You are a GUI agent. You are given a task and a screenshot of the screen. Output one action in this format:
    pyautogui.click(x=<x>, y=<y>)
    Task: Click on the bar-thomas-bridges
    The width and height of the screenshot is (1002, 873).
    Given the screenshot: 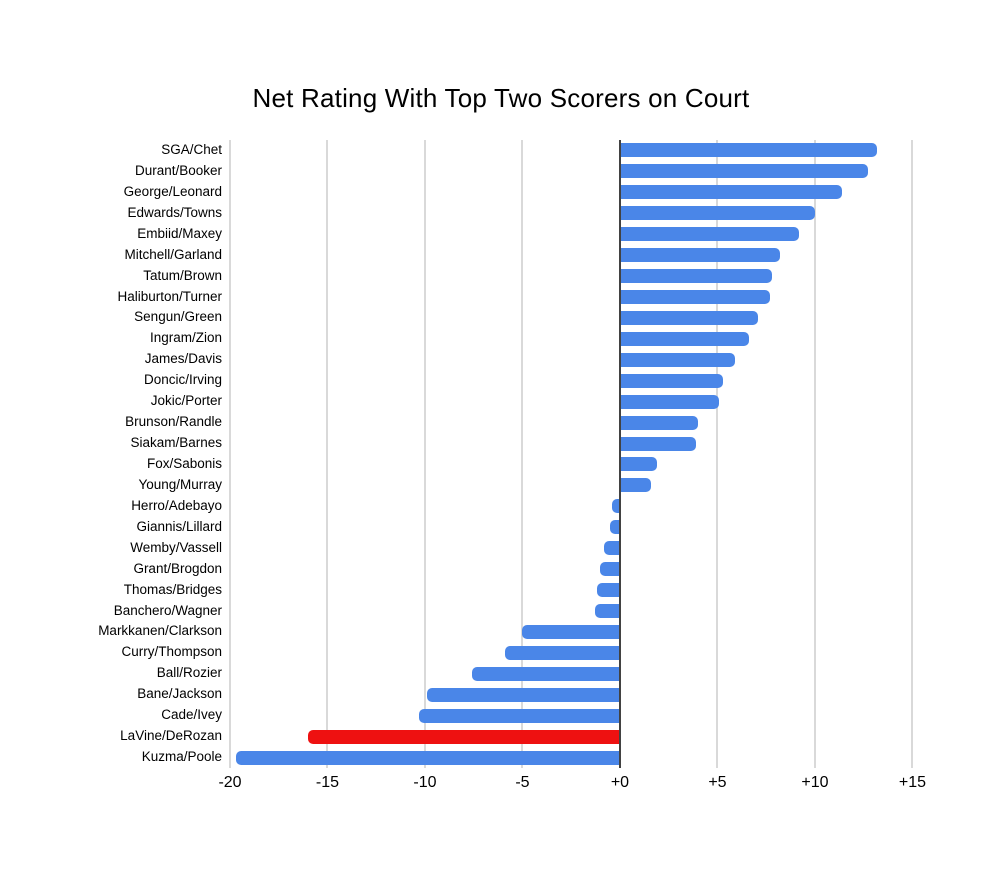 What is the action you would take?
    pyautogui.click(x=608, y=590)
    